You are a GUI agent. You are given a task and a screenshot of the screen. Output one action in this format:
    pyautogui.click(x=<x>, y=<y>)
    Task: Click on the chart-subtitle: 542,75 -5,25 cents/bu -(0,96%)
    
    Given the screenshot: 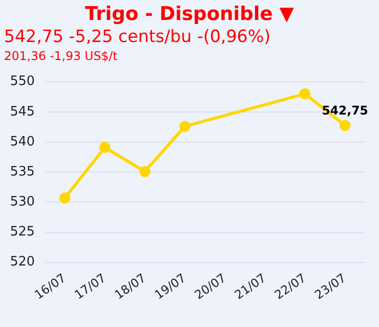 What is the action you would take?
    pyautogui.click(x=137, y=37)
    